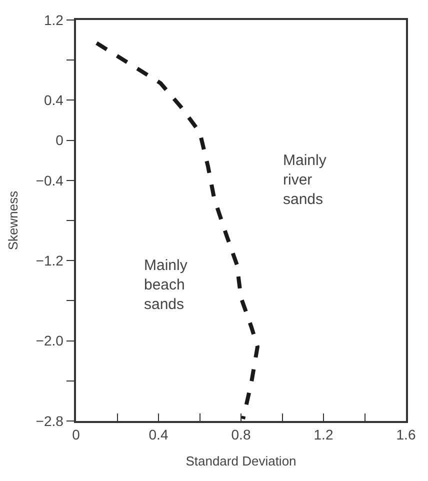 This screenshot has width=428, height=481. I want to click on y-tick-label: 0, so click(60, 140).